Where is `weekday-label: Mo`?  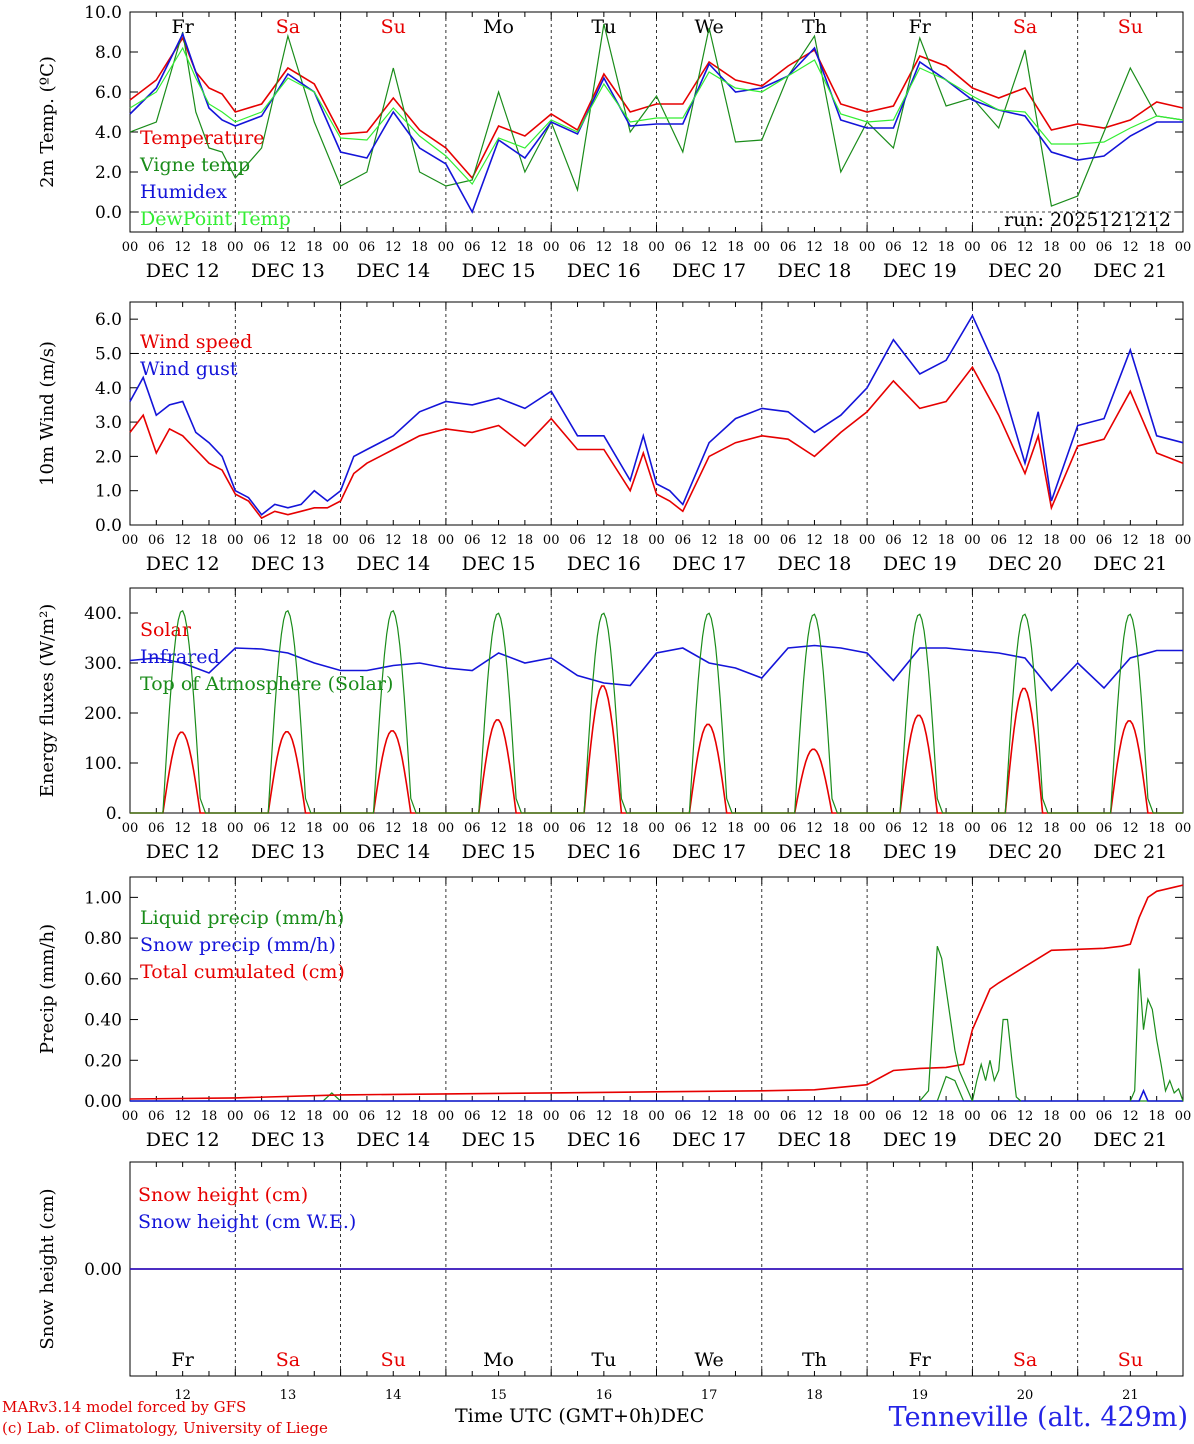
weekday-label: Mo is located at coordinates (498, 27).